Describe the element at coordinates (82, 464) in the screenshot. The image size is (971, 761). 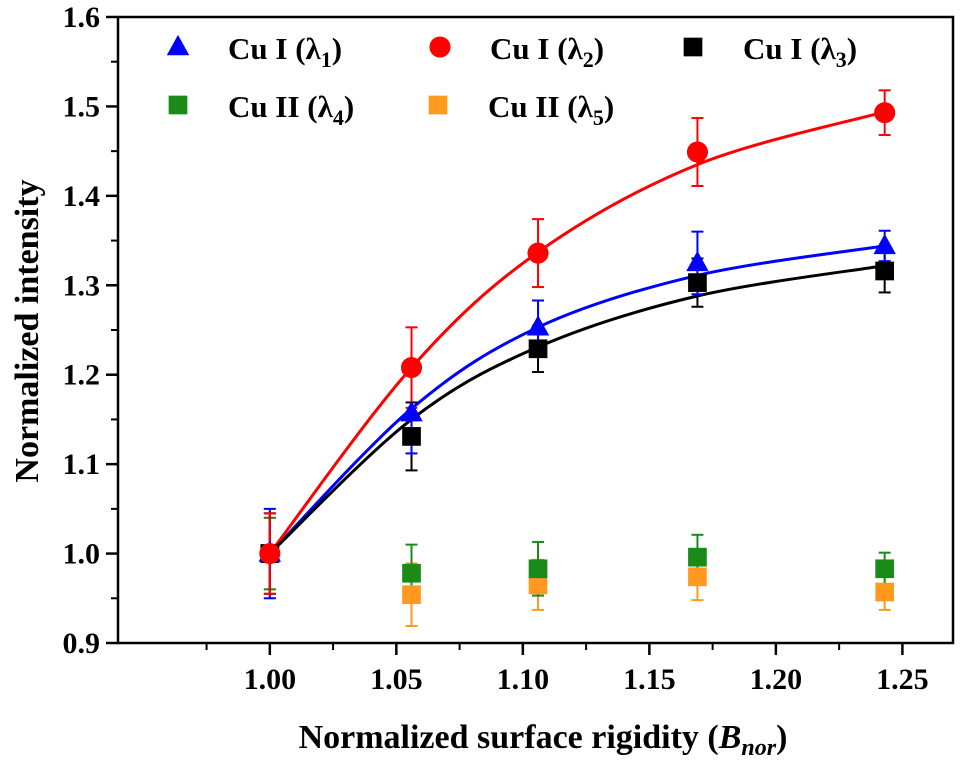
I see `y-tick-label: 1.1` at that location.